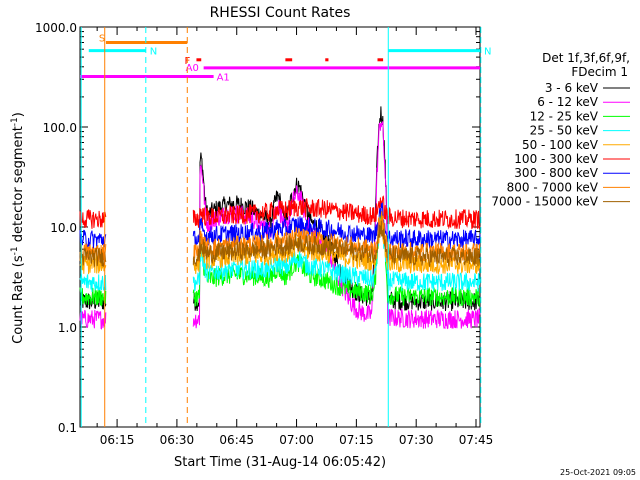 This screenshot has width=640, height=480. I want to click on legend-label: 50 - 100 keV, so click(560, 145).